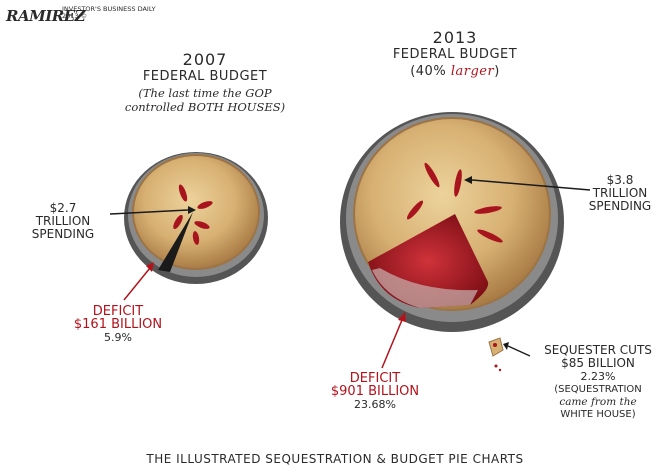  Describe the element at coordinates (205, 93) in the screenshot. I see `pie-2007-note-line1: (The last time the GOP` at that location.